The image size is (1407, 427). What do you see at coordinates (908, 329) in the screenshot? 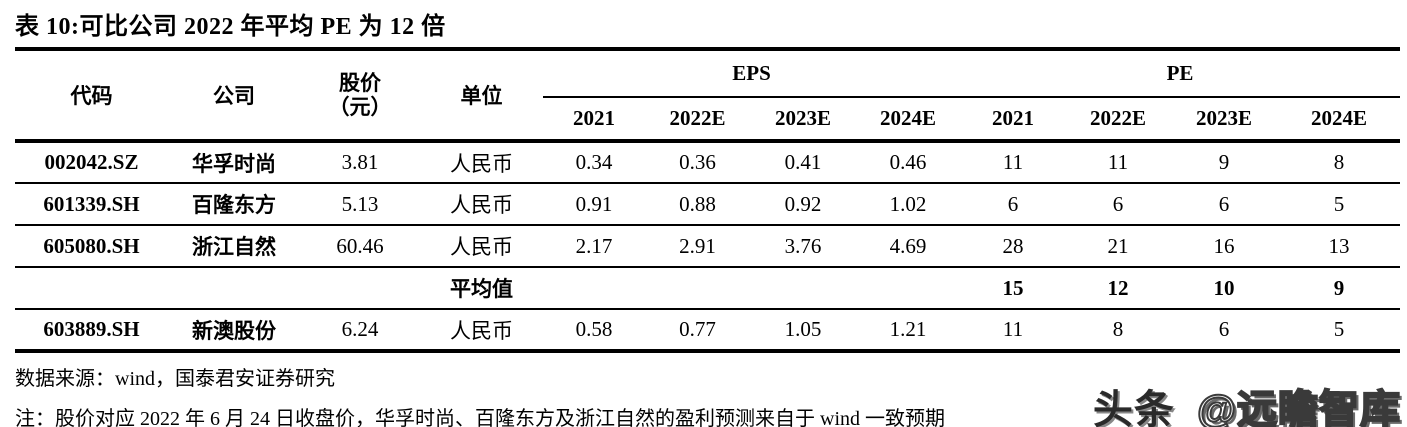
I see `cell-eps-2024e: 1.21` at bounding box center [908, 329].